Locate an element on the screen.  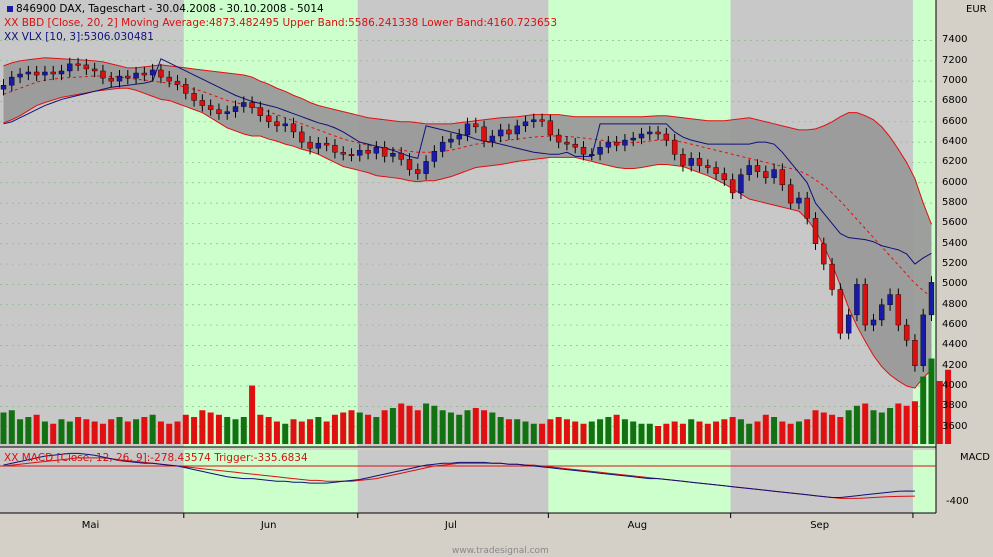
month-band-price is located at coordinates (639, 223).